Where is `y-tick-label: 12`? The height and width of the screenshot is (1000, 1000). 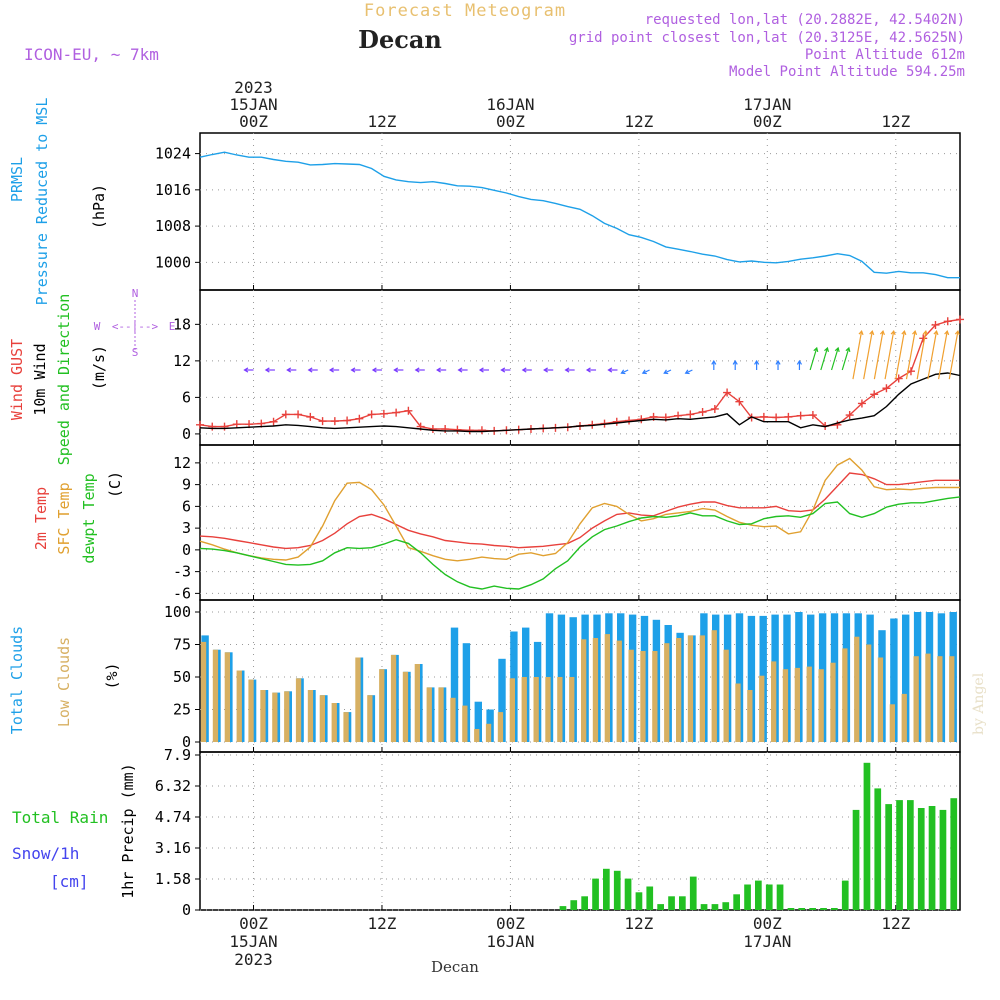
y-tick-label: 12 is located at coordinates (182, 463).